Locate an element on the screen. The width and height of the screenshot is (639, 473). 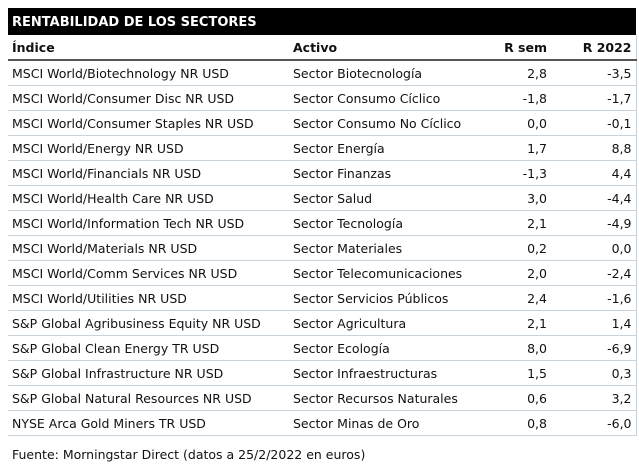
table-cell: -6,0 is located at coordinates (594, 423).